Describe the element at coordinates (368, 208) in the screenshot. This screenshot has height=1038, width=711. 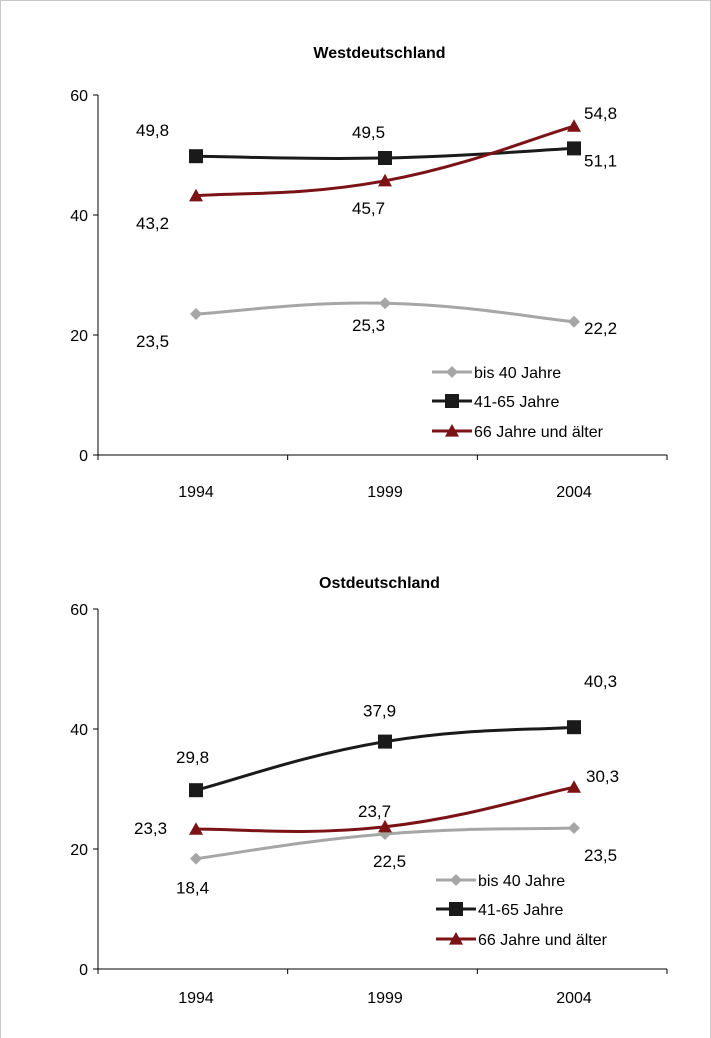
I see `data-label: 45,7` at that location.